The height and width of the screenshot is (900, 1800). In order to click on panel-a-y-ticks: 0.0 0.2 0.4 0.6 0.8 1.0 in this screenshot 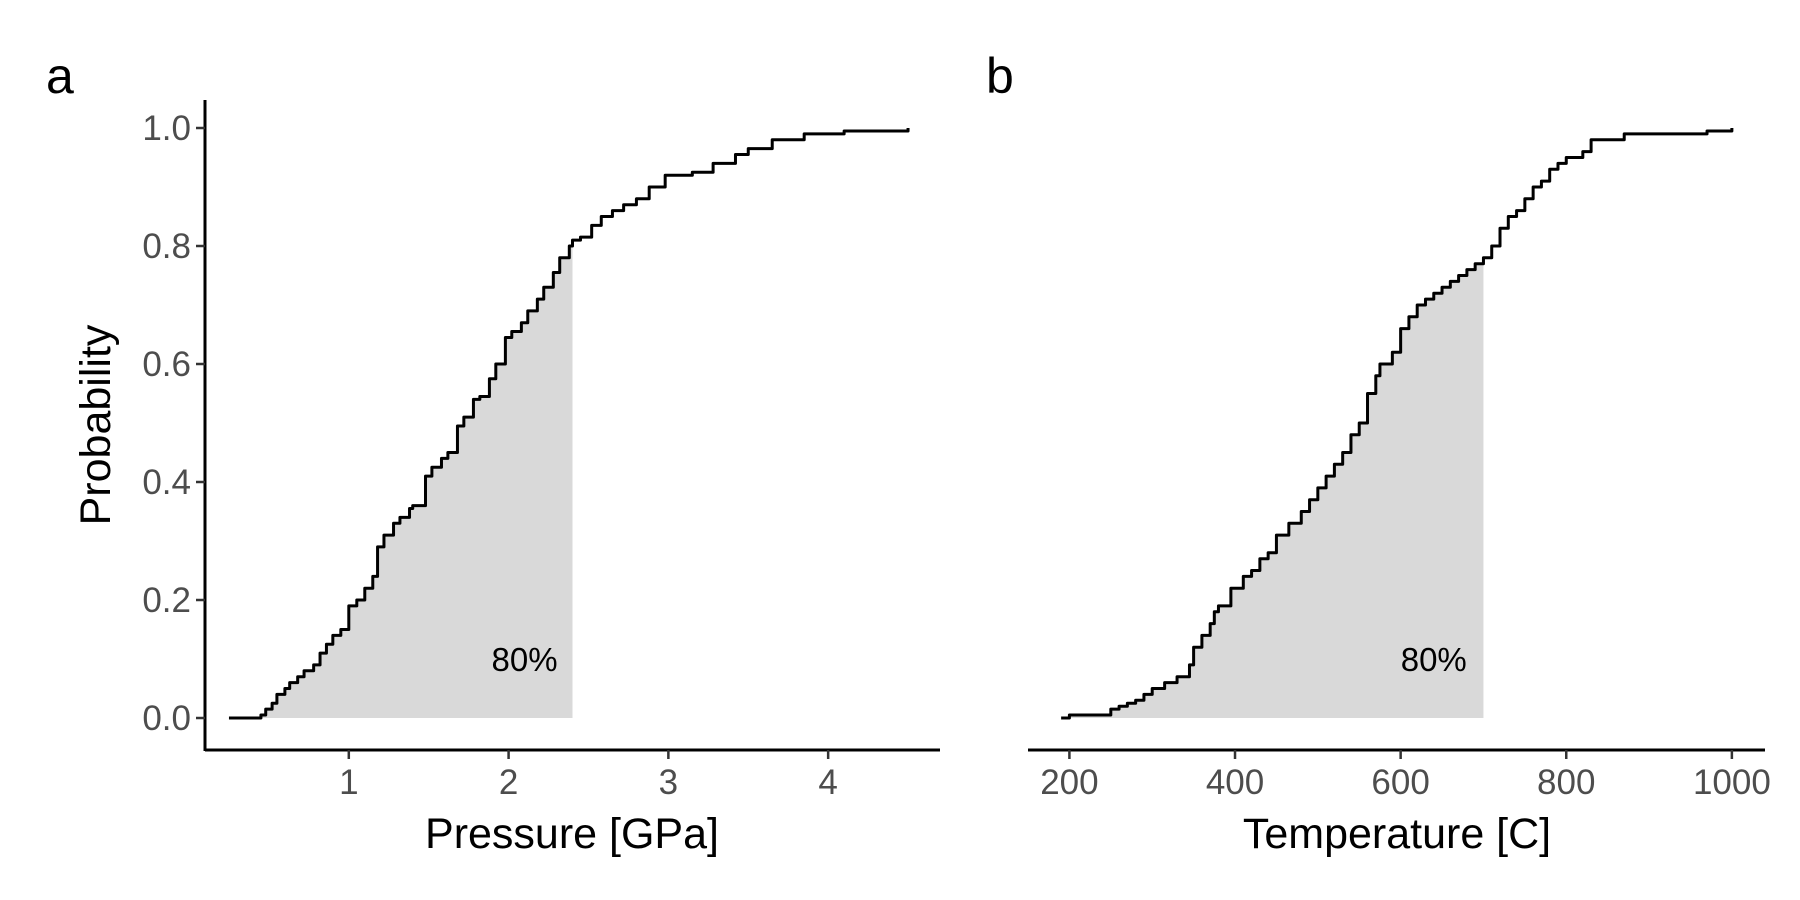, I will do `click(173, 423)`.